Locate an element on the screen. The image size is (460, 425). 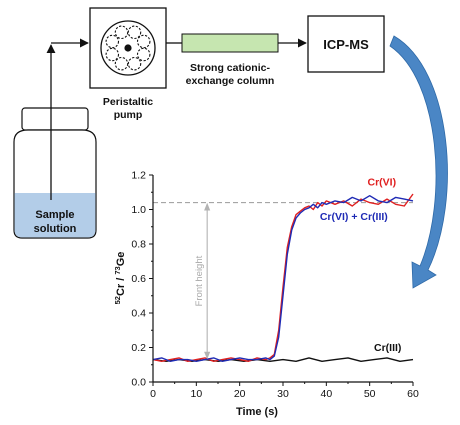
y-tick-label: 1.0 is located at coordinates (138, 210).